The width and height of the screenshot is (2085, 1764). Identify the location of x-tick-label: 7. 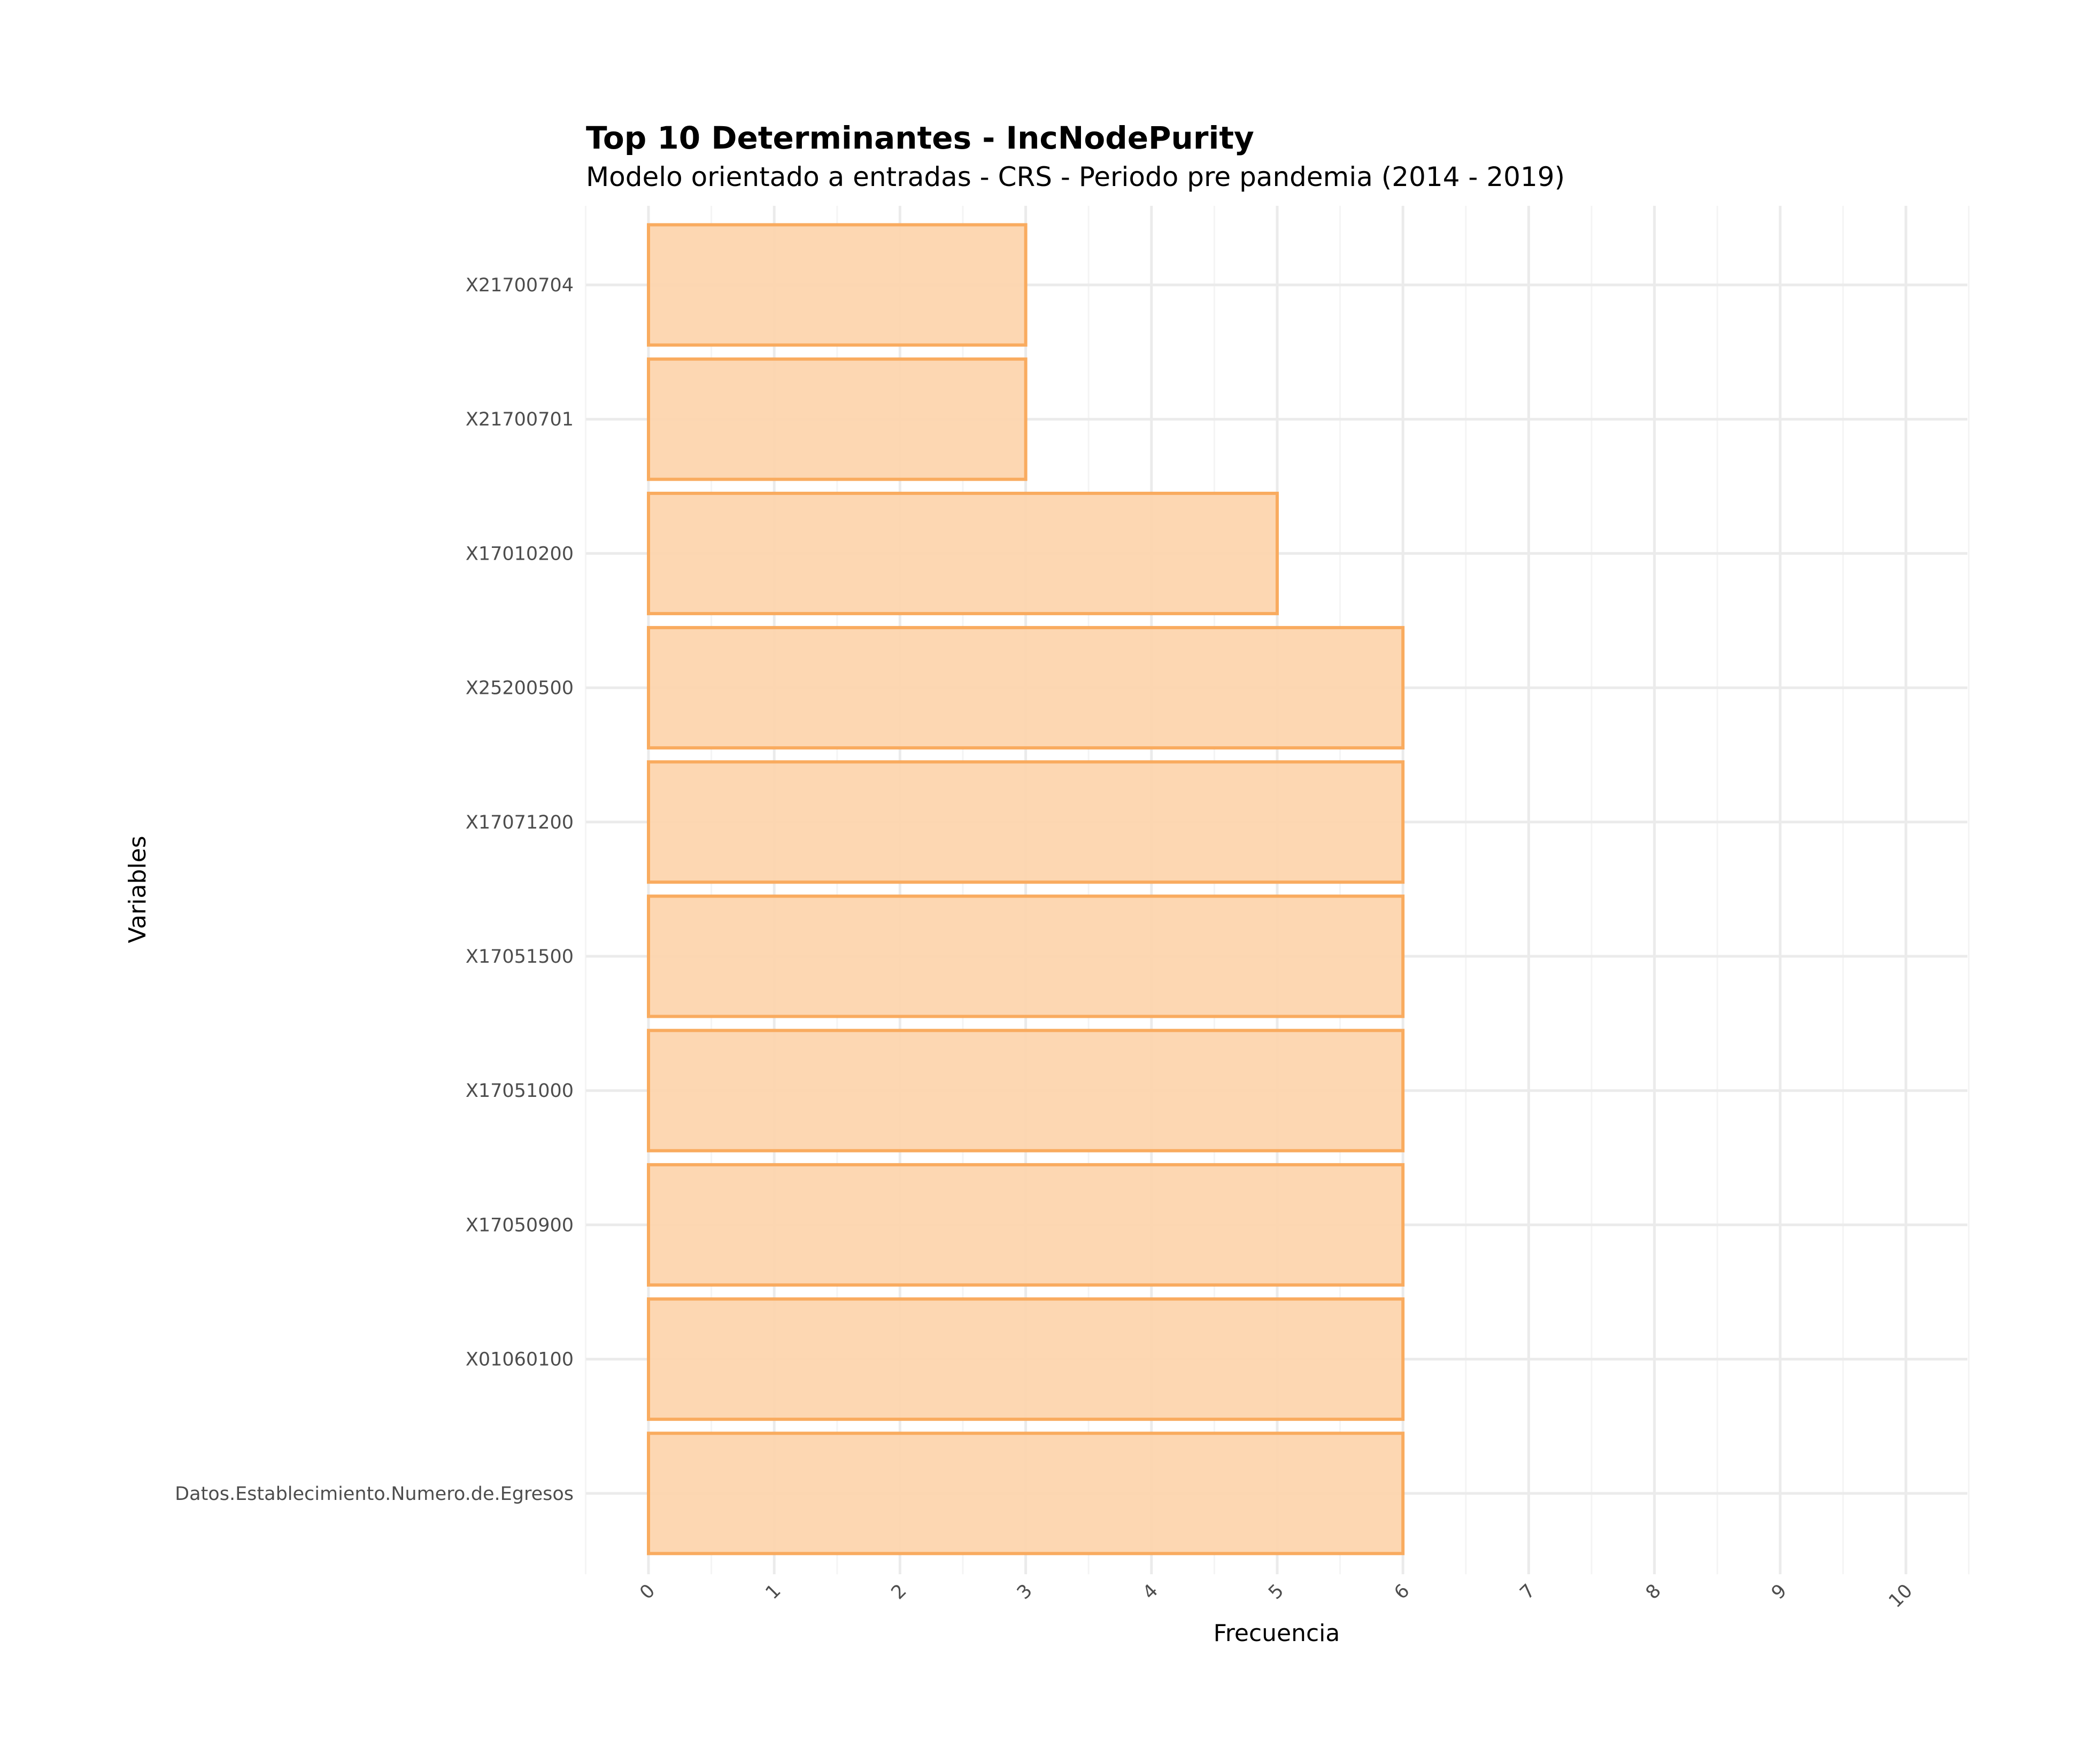
(1528, 1592).